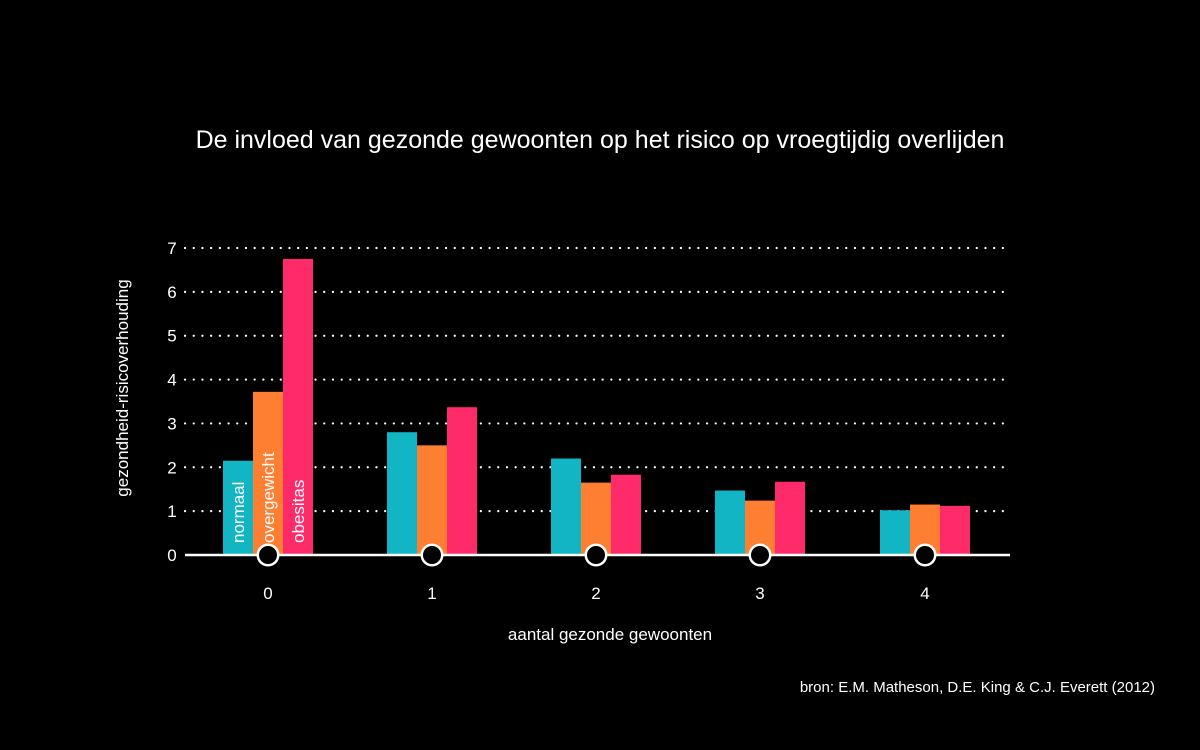 This screenshot has width=1200, height=750. I want to click on bar-labels: normaal overgewicht obesitas, so click(268, 497).